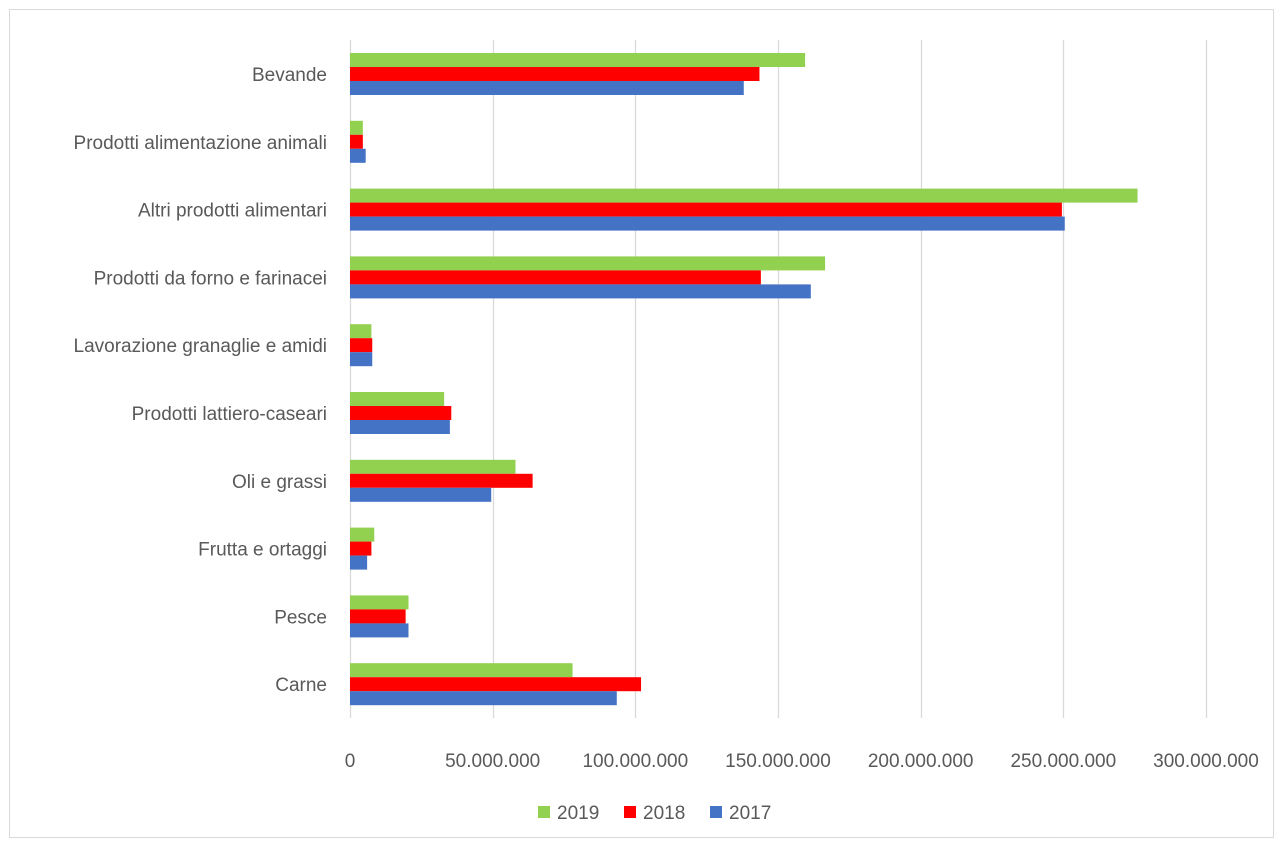 The height and width of the screenshot is (845, 1283). I want to click on legend-swatch-2019, so click(544, 812).